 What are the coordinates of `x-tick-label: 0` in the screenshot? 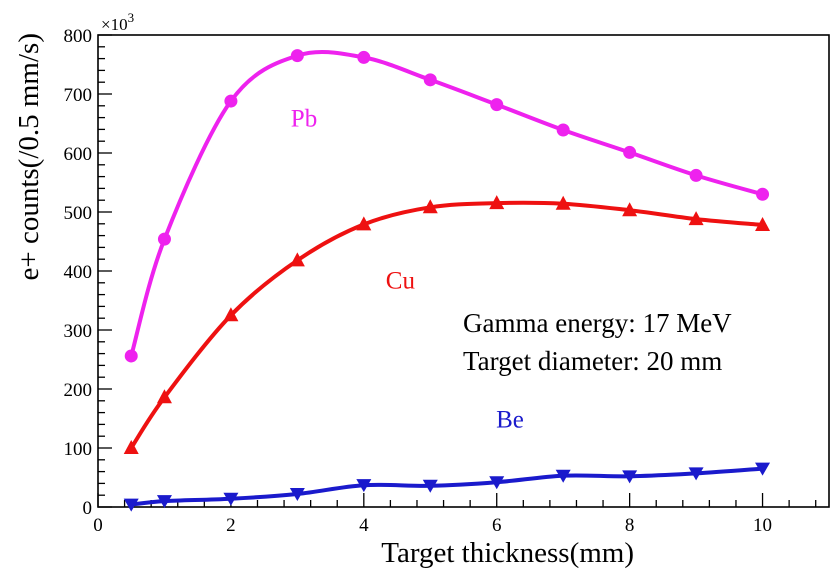 It's located at (98, 525).